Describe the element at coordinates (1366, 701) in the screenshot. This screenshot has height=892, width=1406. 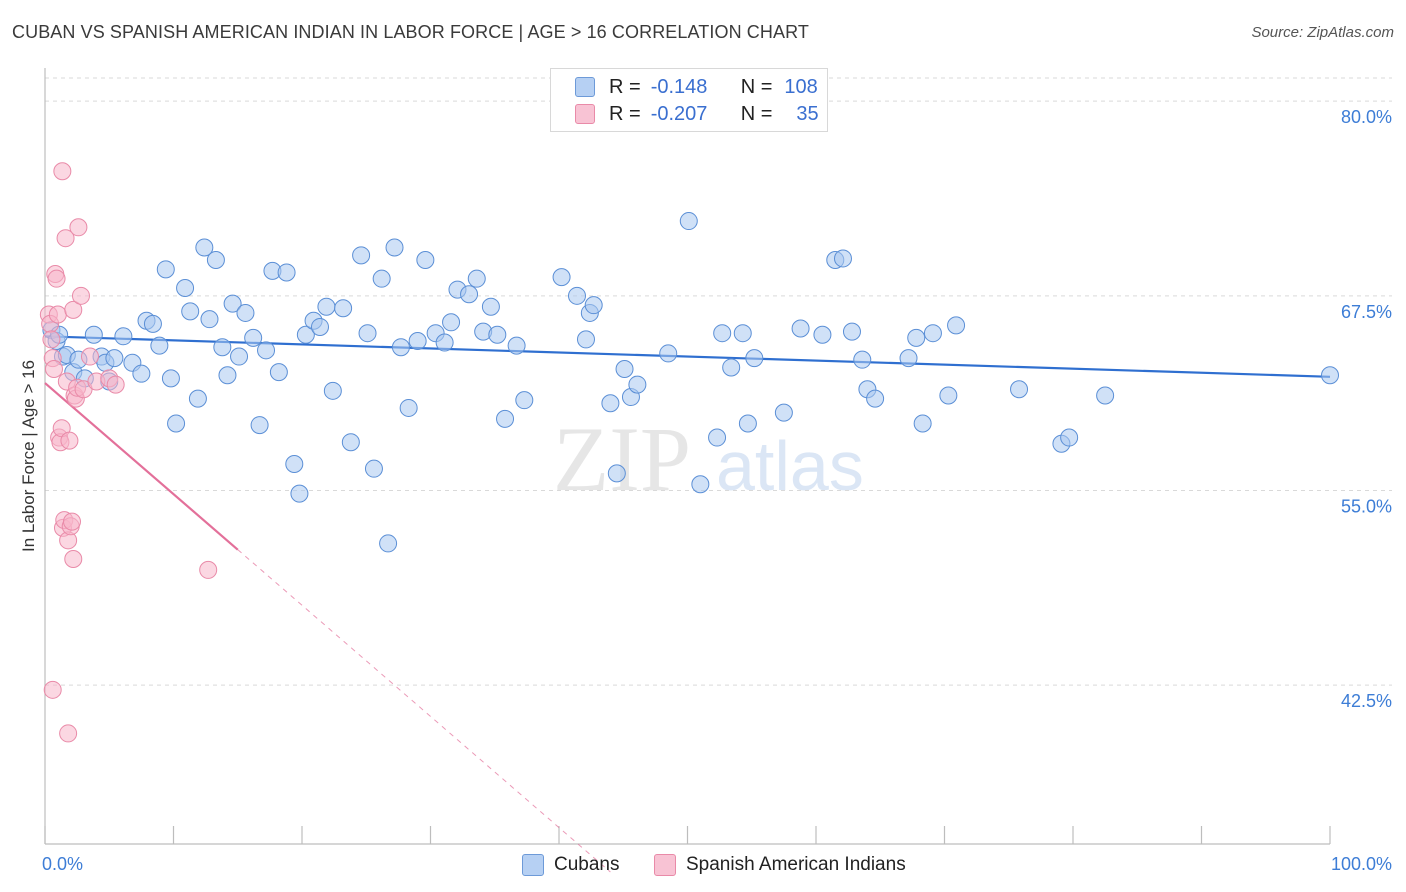
I see `y-tick-label: 42.5%` at that location.